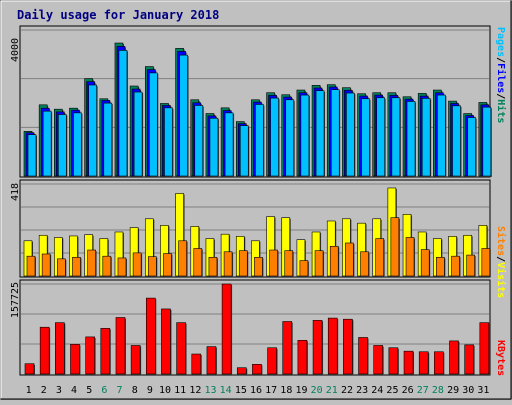 This screenshot has height=405, width=512. I want to click on day-label: 20, so click(317, 390).